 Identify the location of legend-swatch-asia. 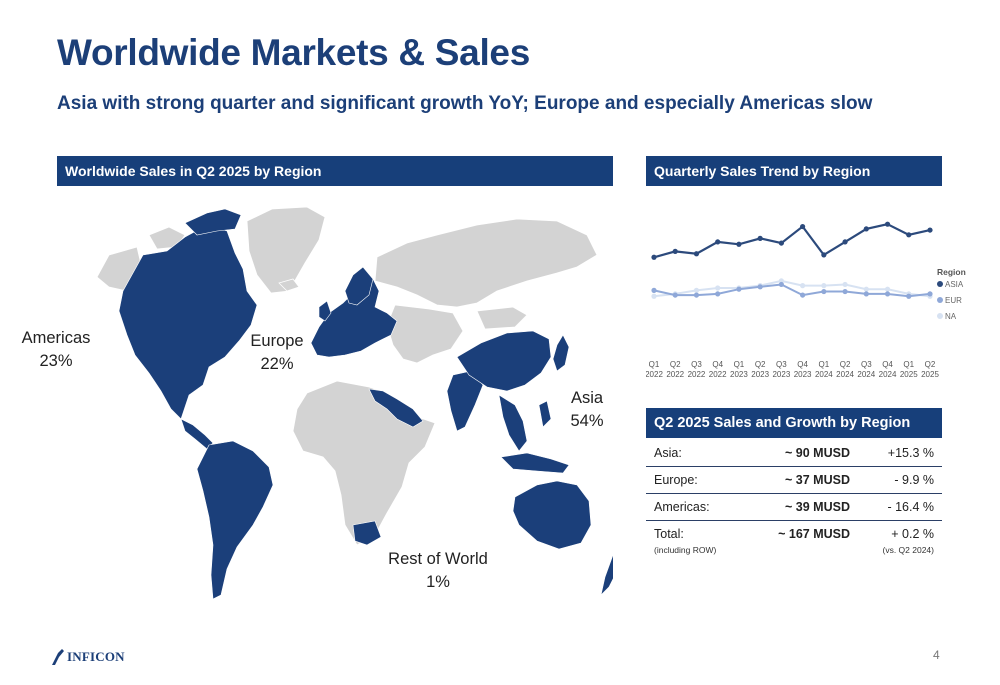
(940, 284).